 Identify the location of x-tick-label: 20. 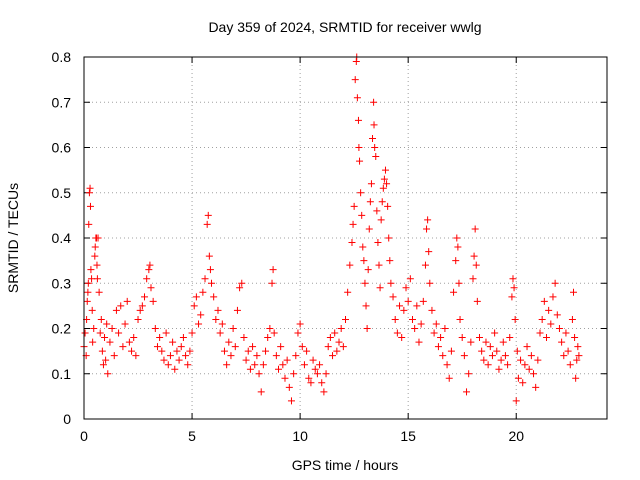
(516, 436).